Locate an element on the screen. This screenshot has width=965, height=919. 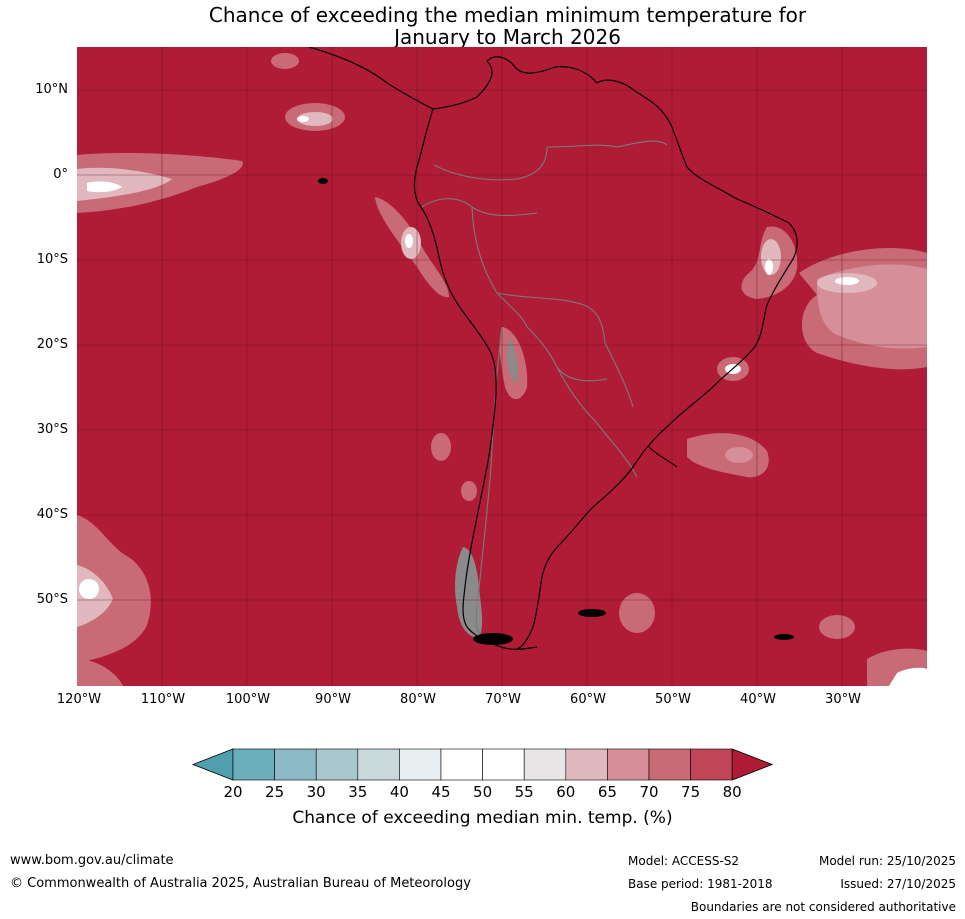
lat-label-30s: 30°S is located at coordinates (52, 429).